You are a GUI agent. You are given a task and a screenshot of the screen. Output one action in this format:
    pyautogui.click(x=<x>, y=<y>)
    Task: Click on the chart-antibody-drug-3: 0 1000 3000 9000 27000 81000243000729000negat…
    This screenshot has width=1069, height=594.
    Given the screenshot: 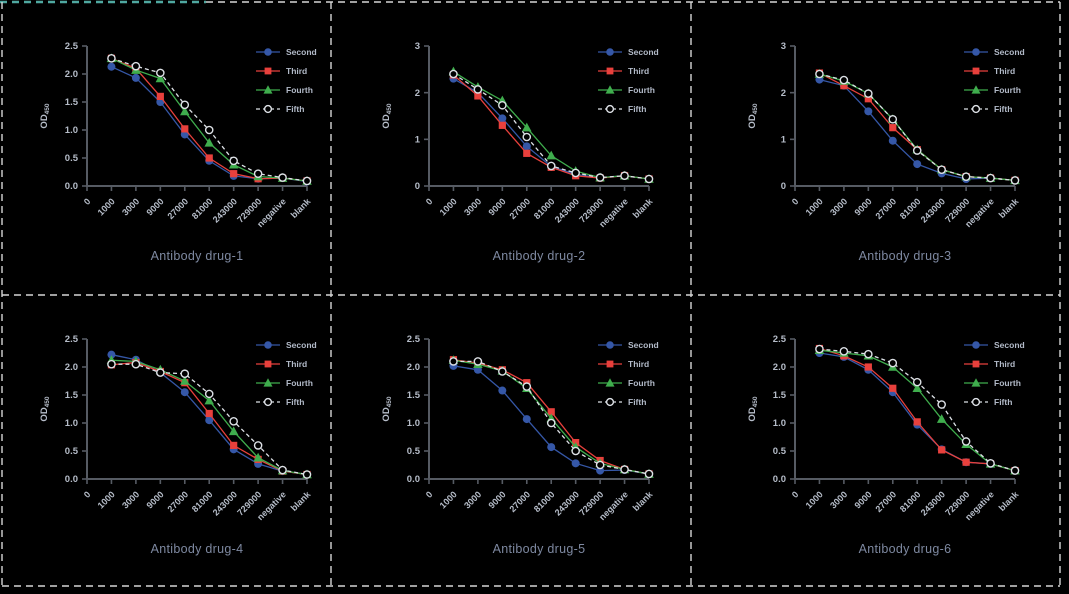 What is the action you would take?
    pyautogui.click(x=886, y=152)
    